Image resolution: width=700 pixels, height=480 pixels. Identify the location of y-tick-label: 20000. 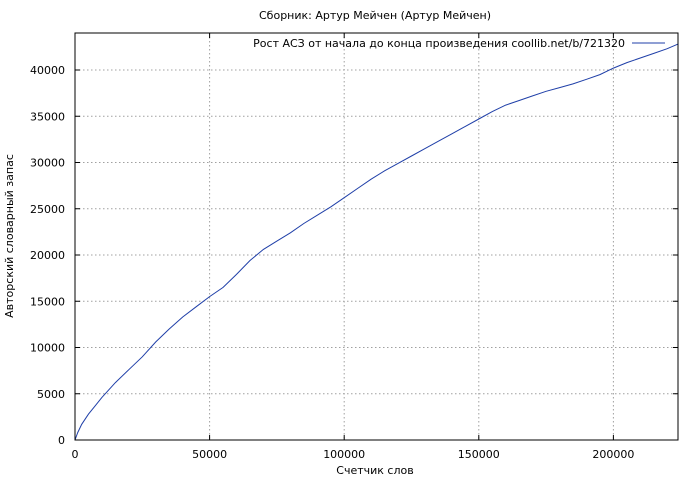
(47, 255).